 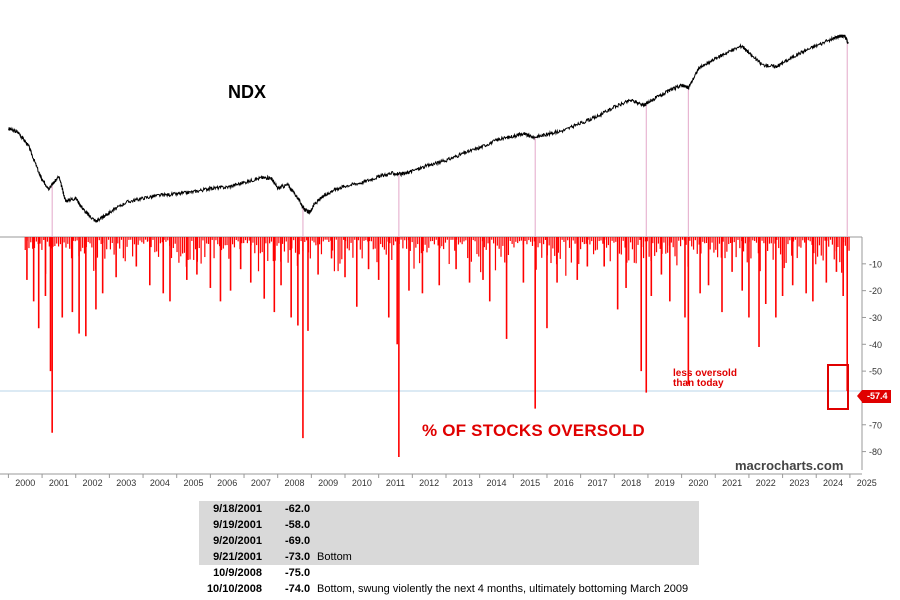 I want to click on table-note: Bottom, so click(x=506, y=557).